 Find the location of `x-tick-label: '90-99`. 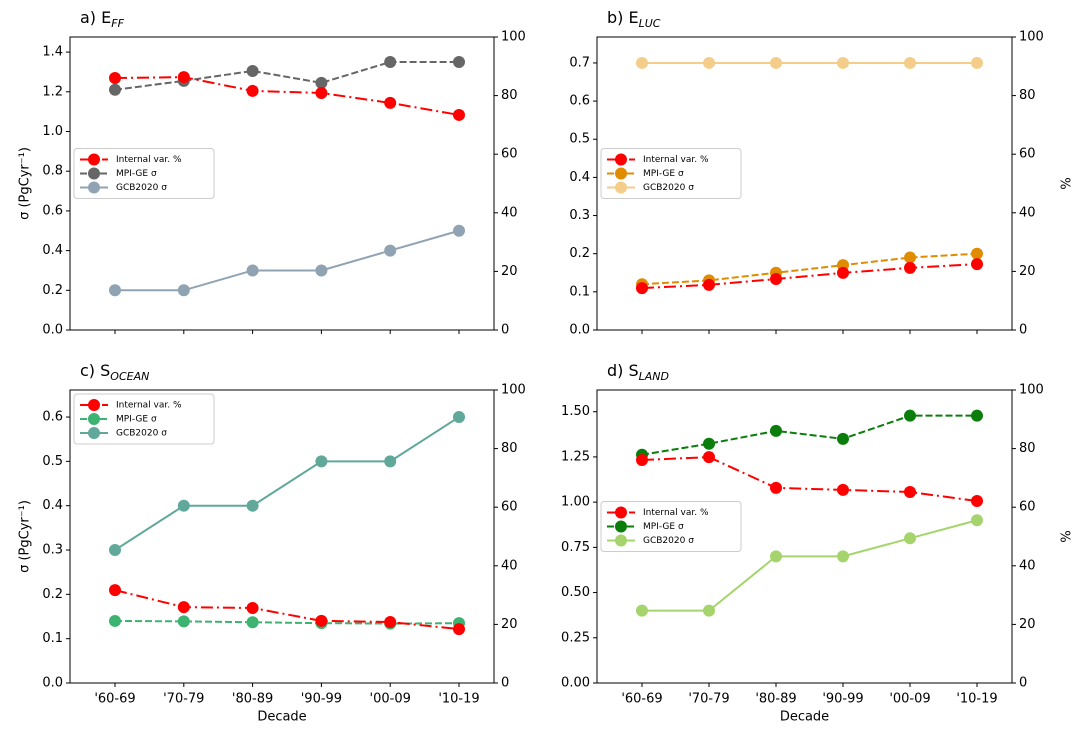

x-tick-label: '90-99 is located at coordinates (321, 699).